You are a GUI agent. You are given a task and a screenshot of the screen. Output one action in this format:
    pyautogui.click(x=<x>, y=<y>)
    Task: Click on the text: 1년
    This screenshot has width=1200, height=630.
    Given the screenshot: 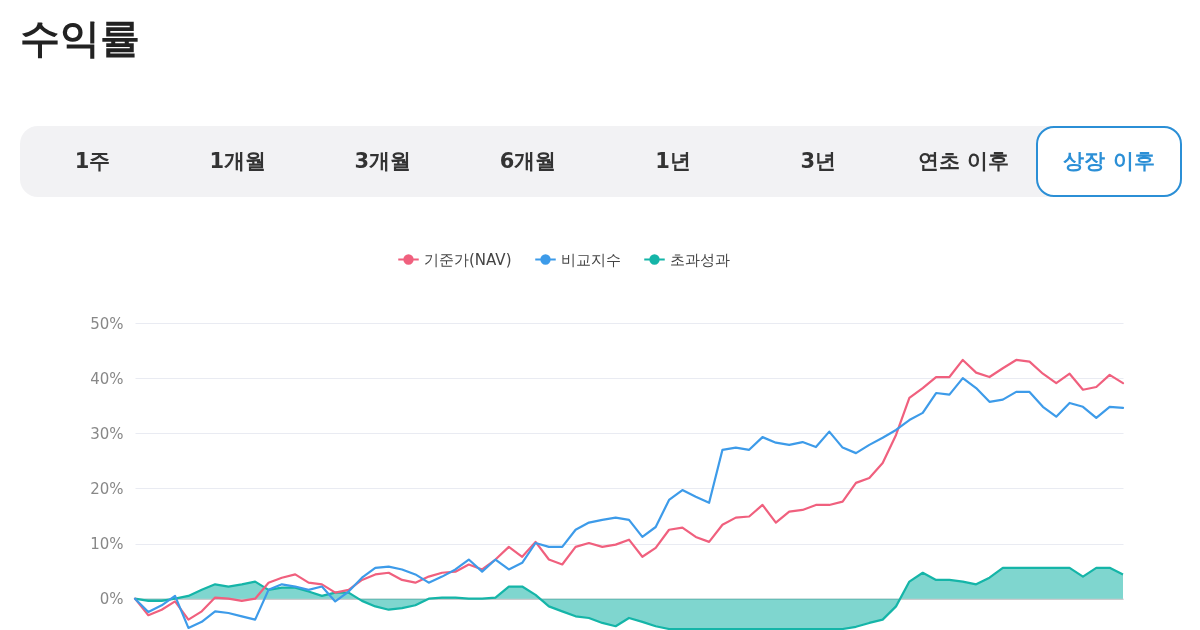 What is the action you would take?
    pyautogui.click(x=673, y=161)
    